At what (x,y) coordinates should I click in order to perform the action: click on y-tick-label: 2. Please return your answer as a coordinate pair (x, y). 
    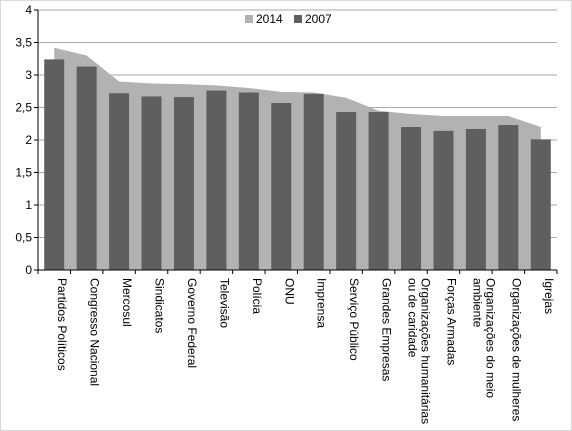
    Looking at the image, I should click on (28, 140).